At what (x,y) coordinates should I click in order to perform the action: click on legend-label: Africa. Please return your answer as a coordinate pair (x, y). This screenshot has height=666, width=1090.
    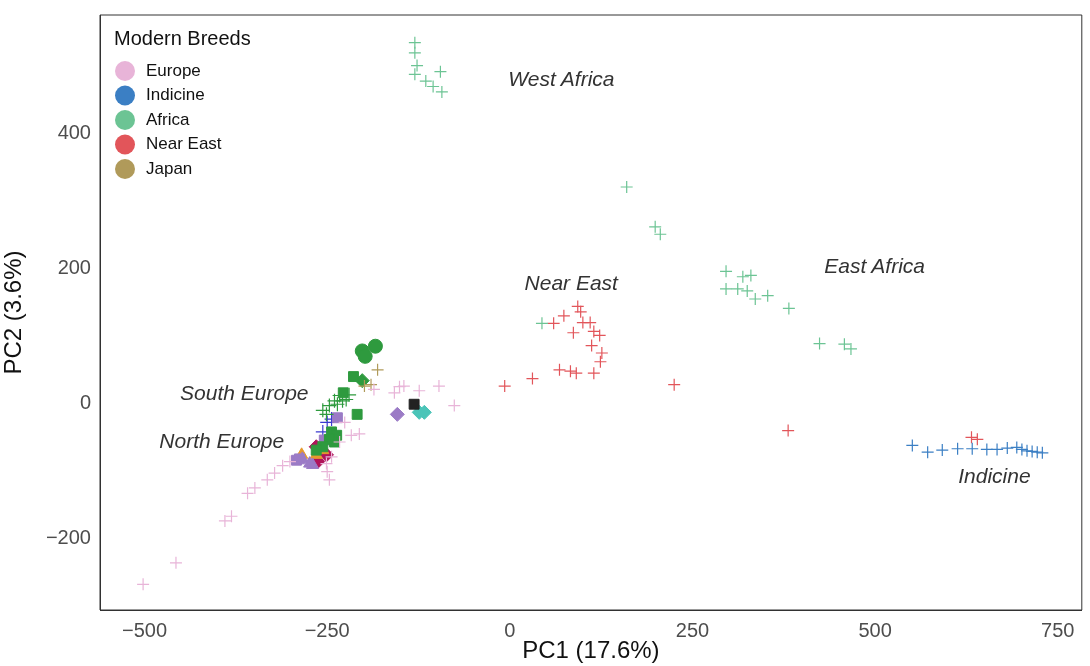
    Looking at the image, I should click on (168, 119).